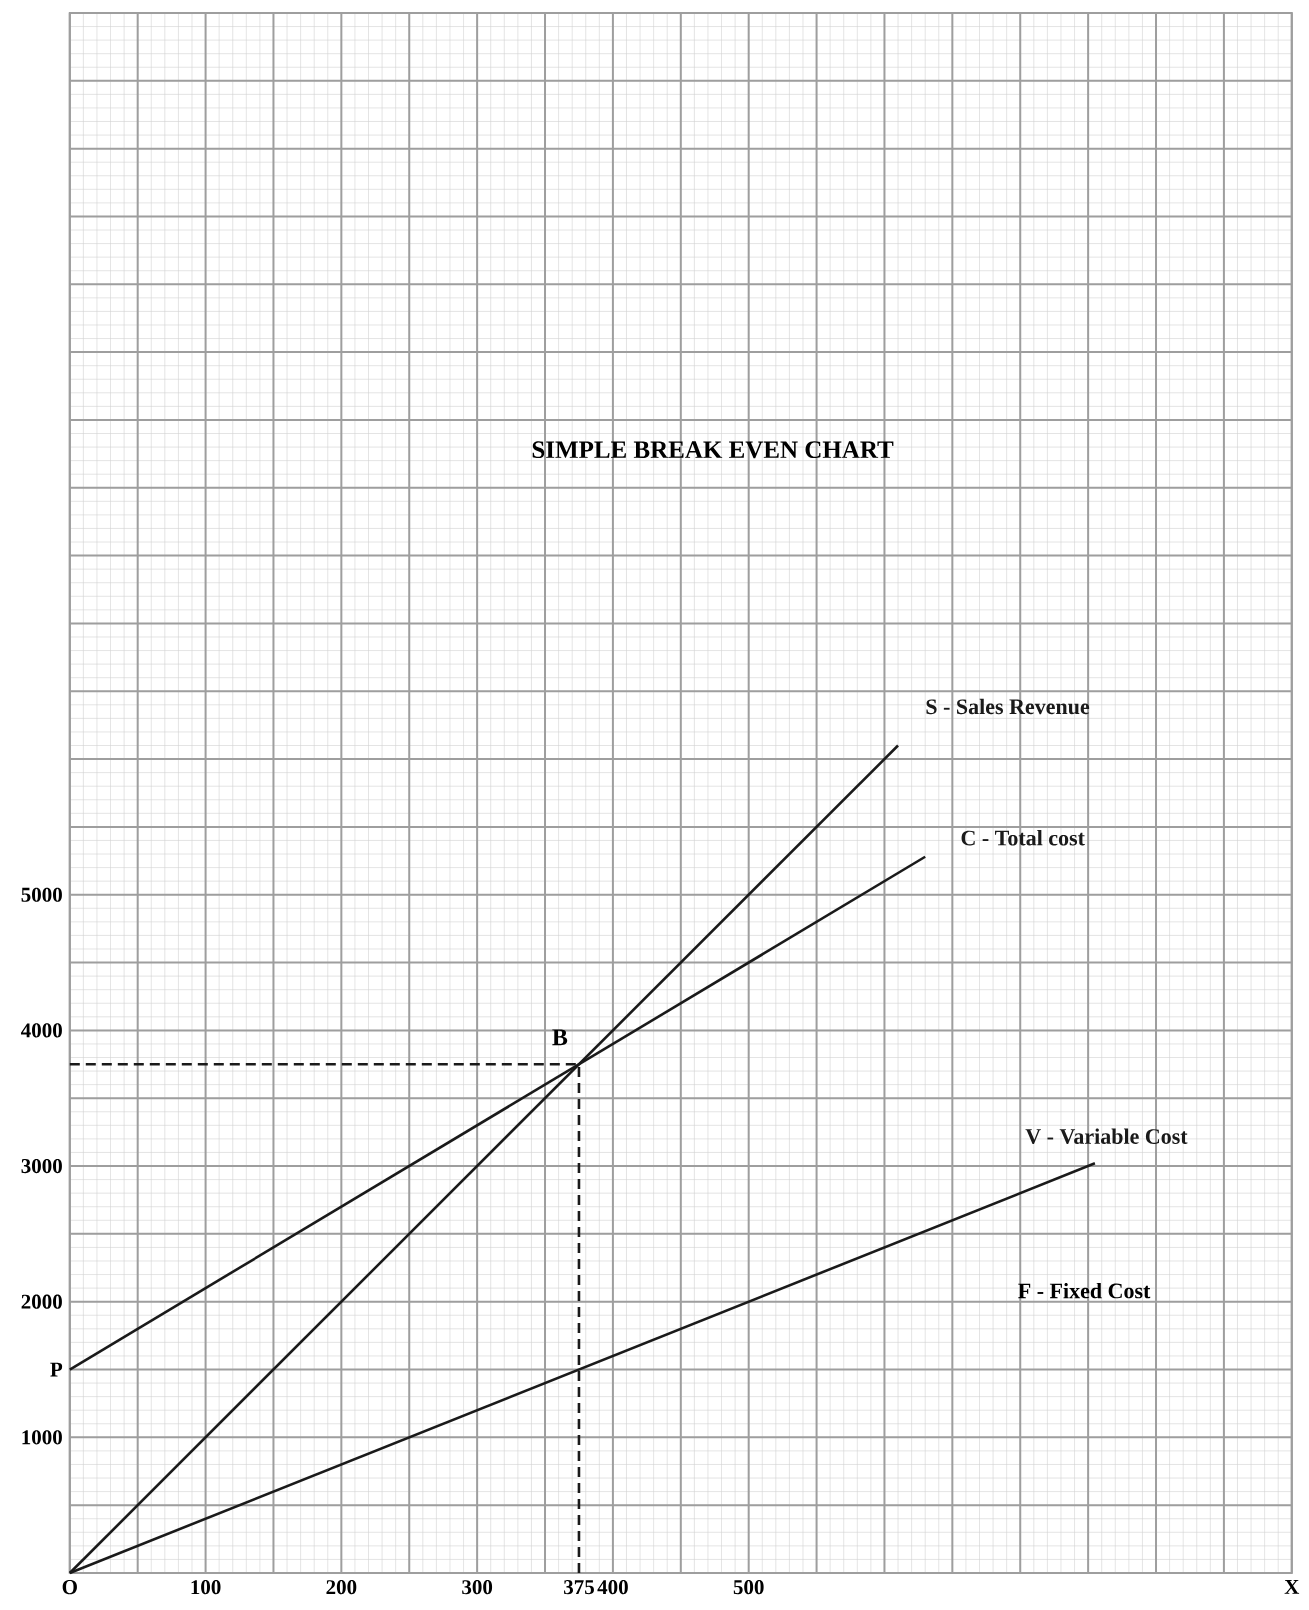 The width and height of the screenshot is (1309, 1610). I want to click on x-tick-label: 400, so click(612, 1587).